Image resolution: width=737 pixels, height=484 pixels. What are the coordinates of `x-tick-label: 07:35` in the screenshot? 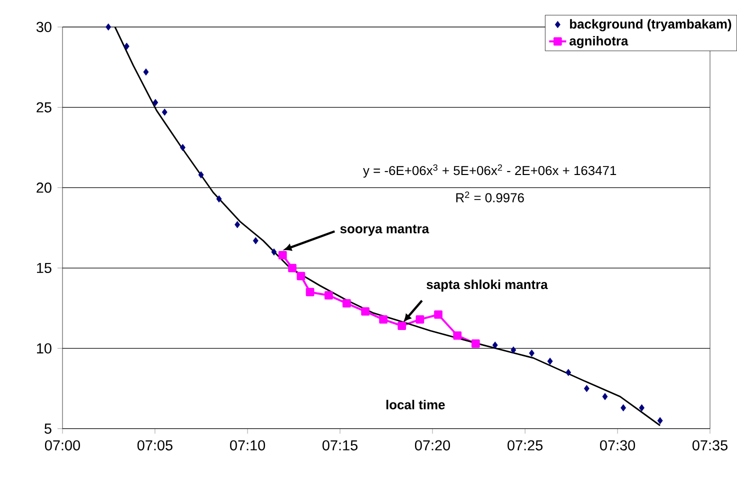 It's located at (710, 445).